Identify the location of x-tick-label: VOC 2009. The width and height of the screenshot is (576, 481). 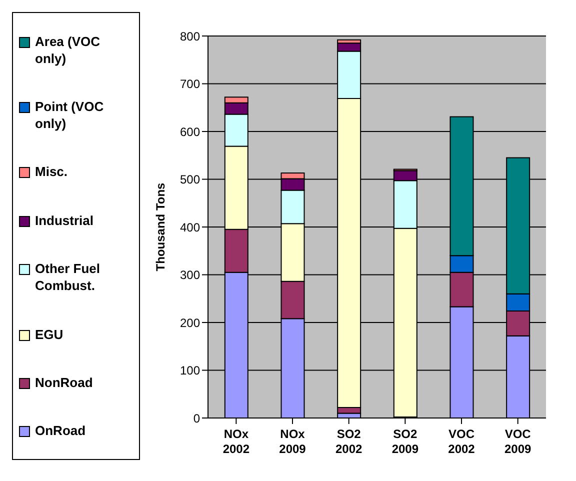
(518, 441).